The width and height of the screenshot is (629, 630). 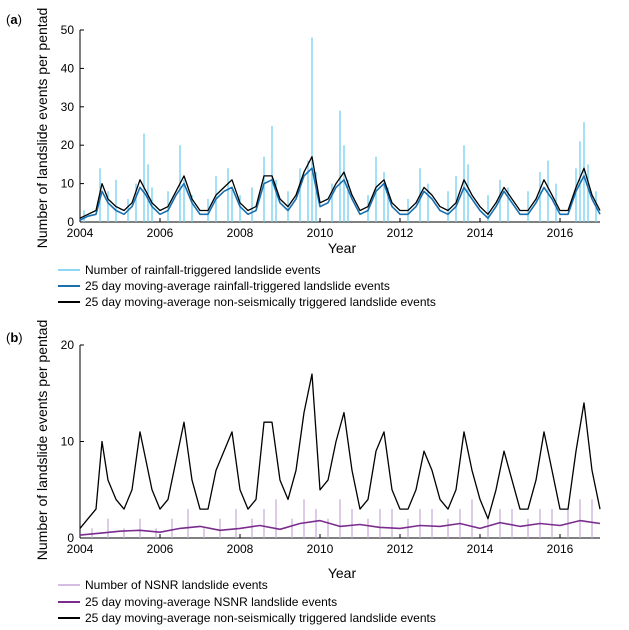 What do you see at coordinates (240, 549) in the screenshot?
I see `x-tick-label-b: 2008` at bounding box center [240, 549].